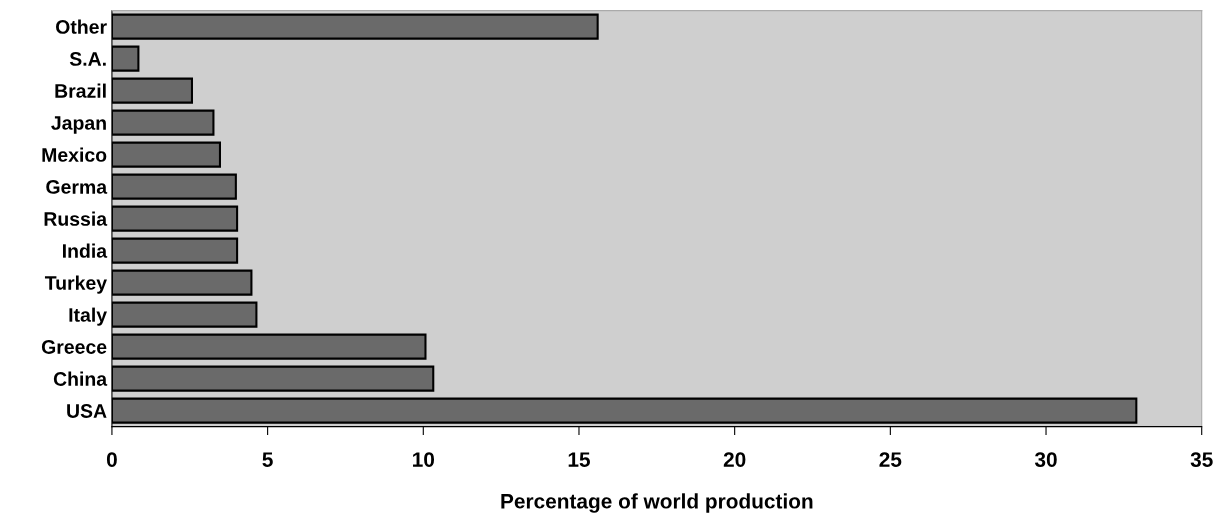 The image size is (1230, 530). What do you see at coordinates (657, 503) in the screenshot?
I see `x-axis-title: Percentage of world production` at bounding box center [657, 503].